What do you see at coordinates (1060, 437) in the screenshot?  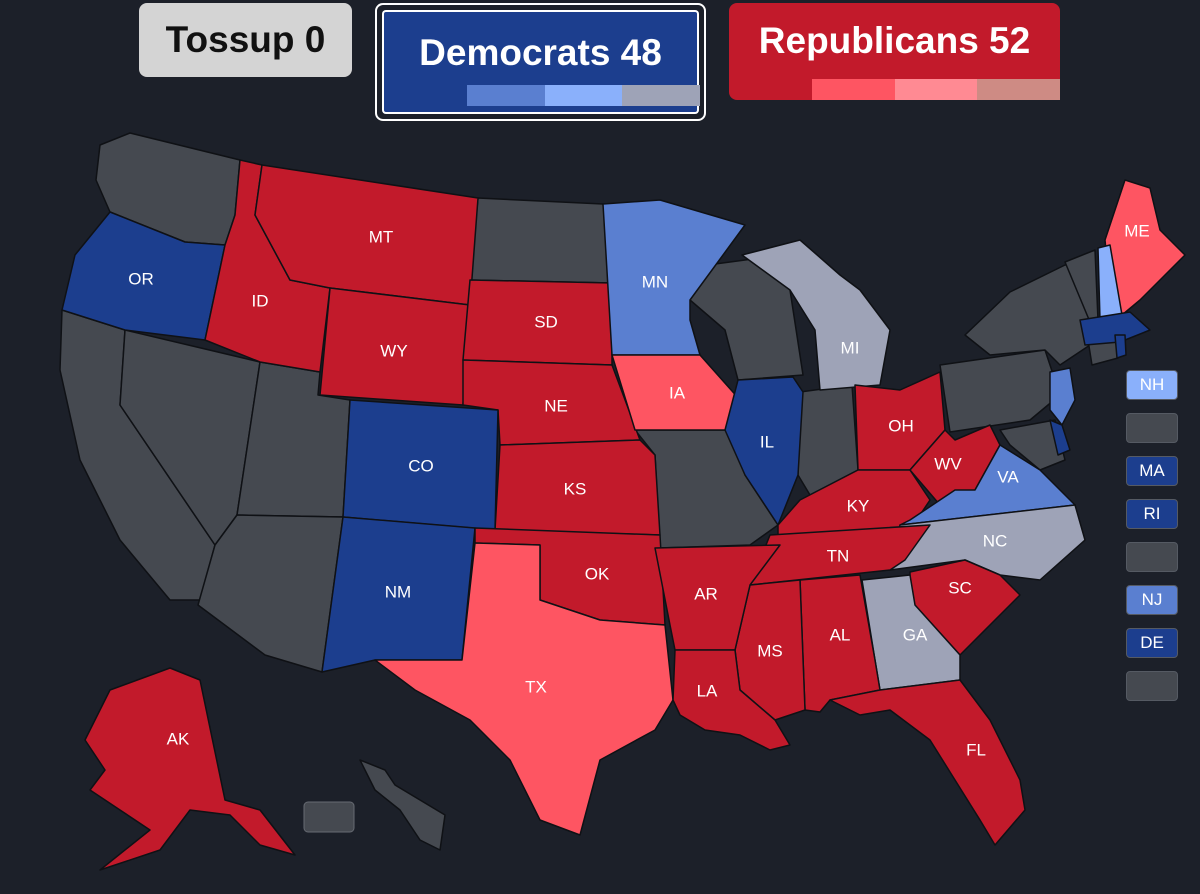 I see `state-DE` at bounding box center [1060, 437].